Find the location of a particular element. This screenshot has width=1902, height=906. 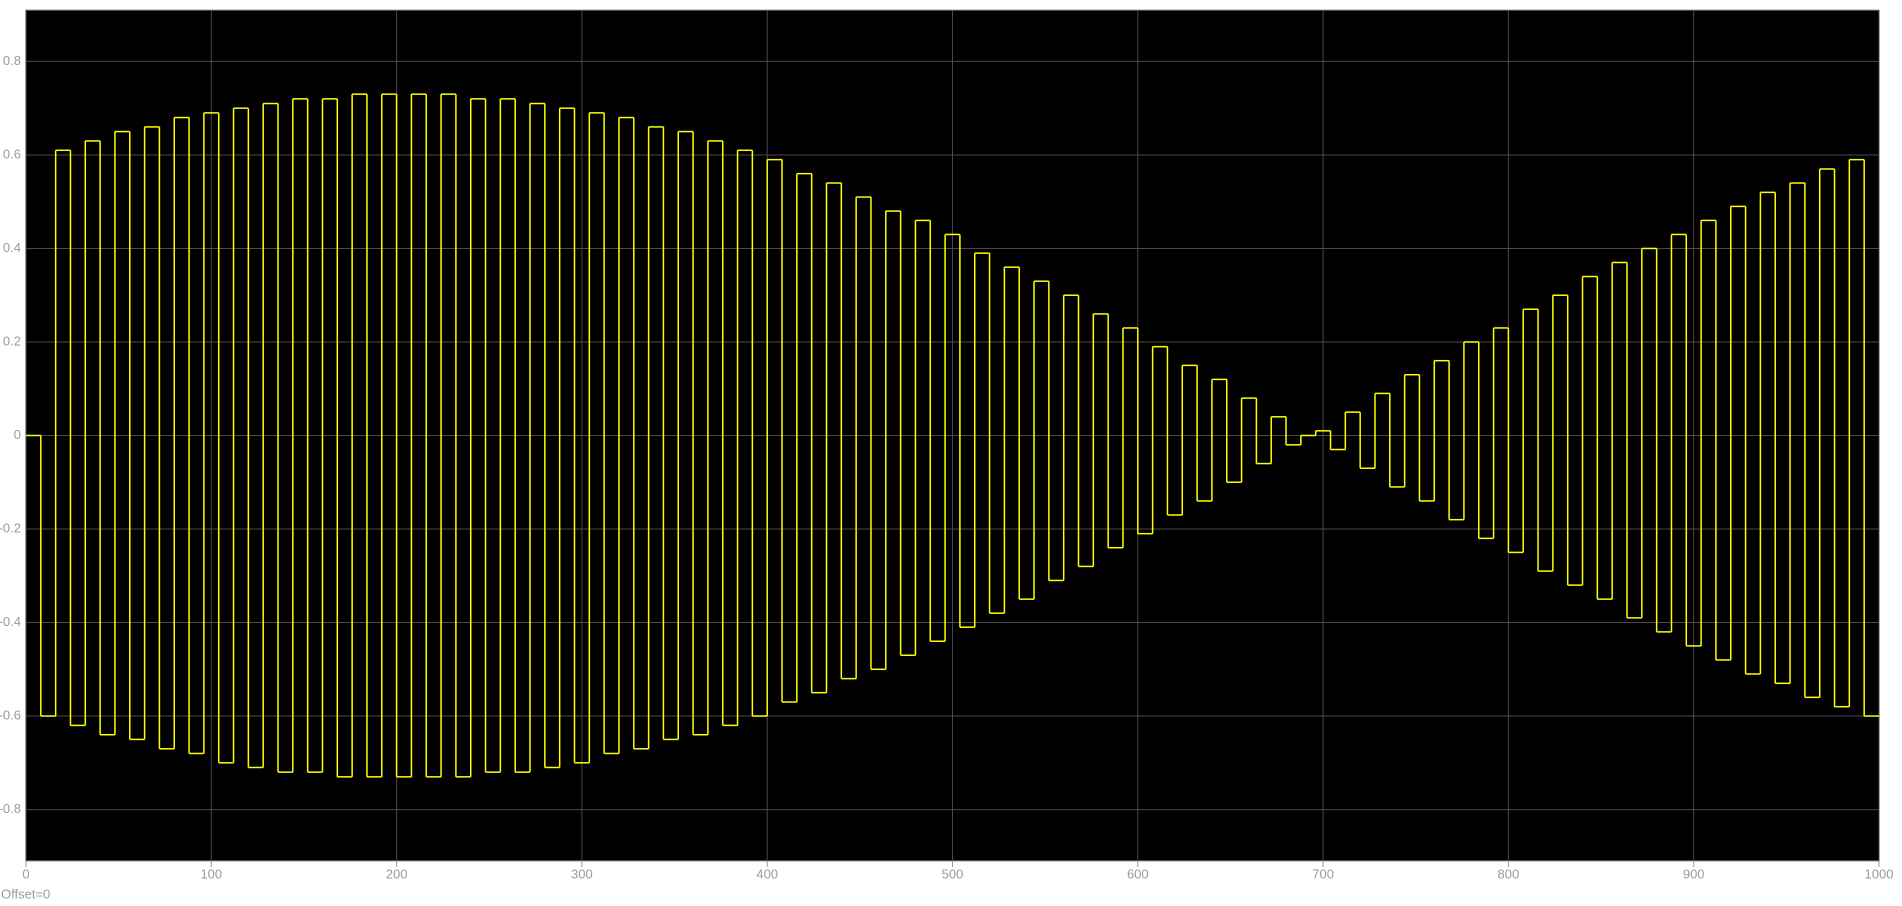

y-tick-label: 0.8 is located at coordinates (12, 60).